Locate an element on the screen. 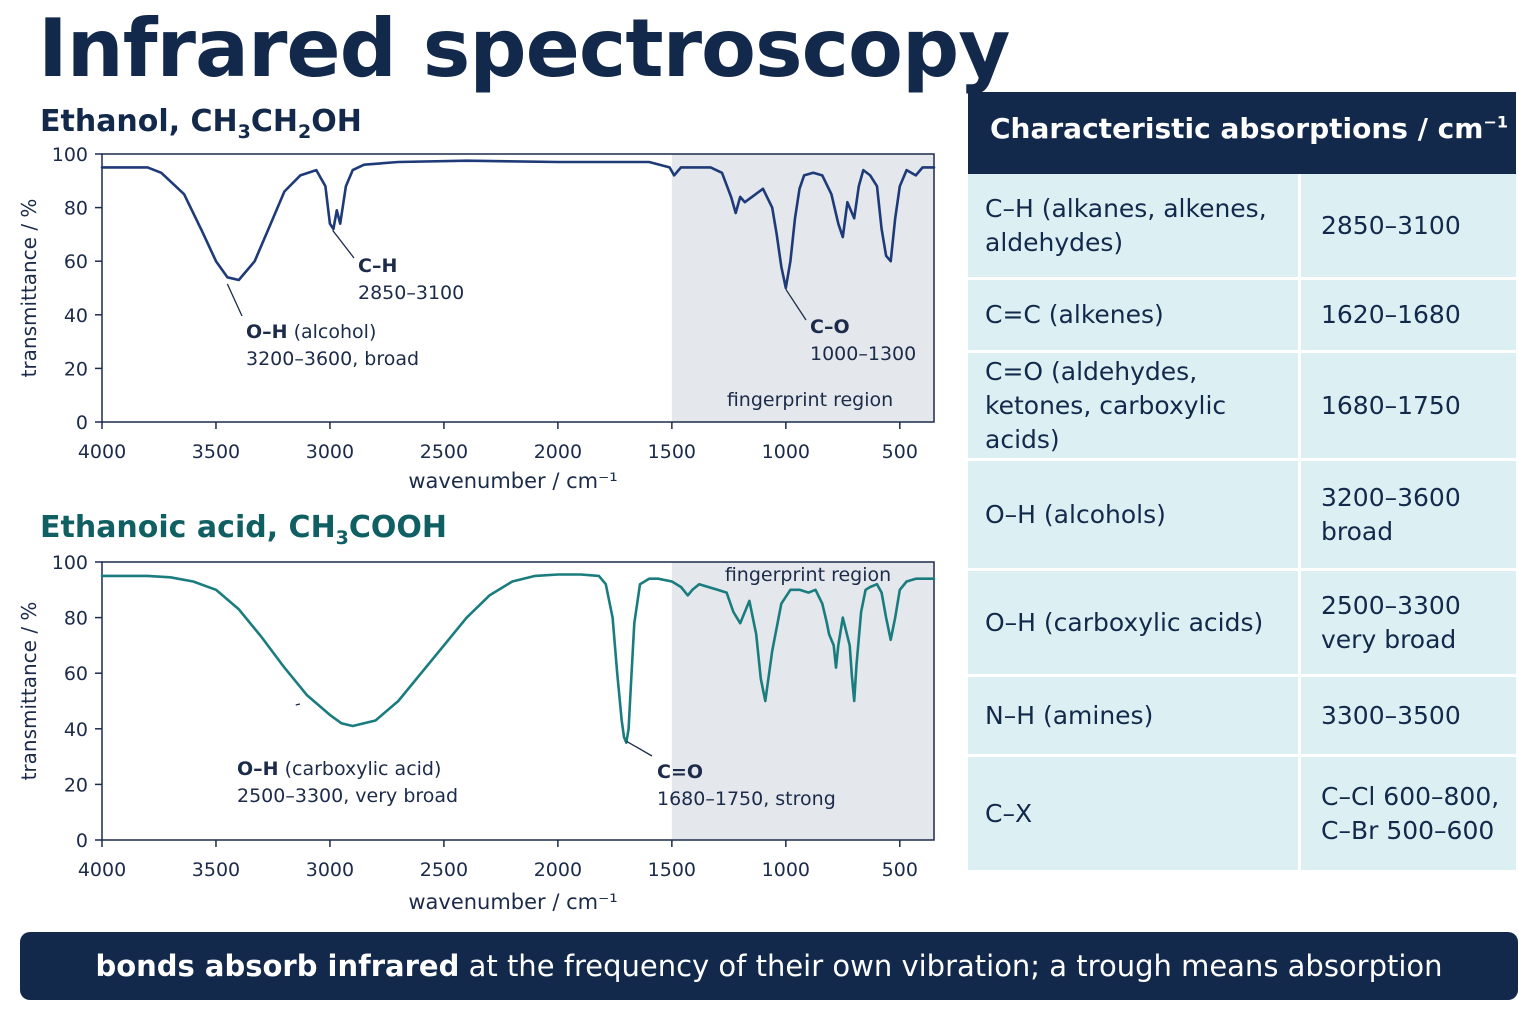  table-row: N–H (amines) 3300–3500 is located at coordinates (1242, 717).